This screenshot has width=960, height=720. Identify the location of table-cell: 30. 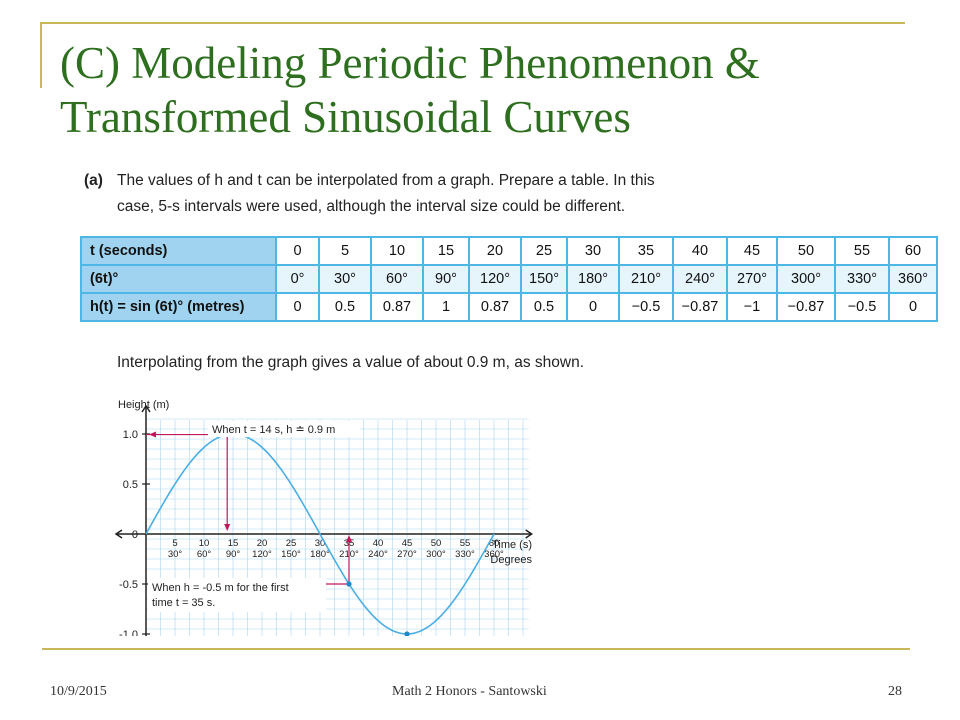
(593, 251).